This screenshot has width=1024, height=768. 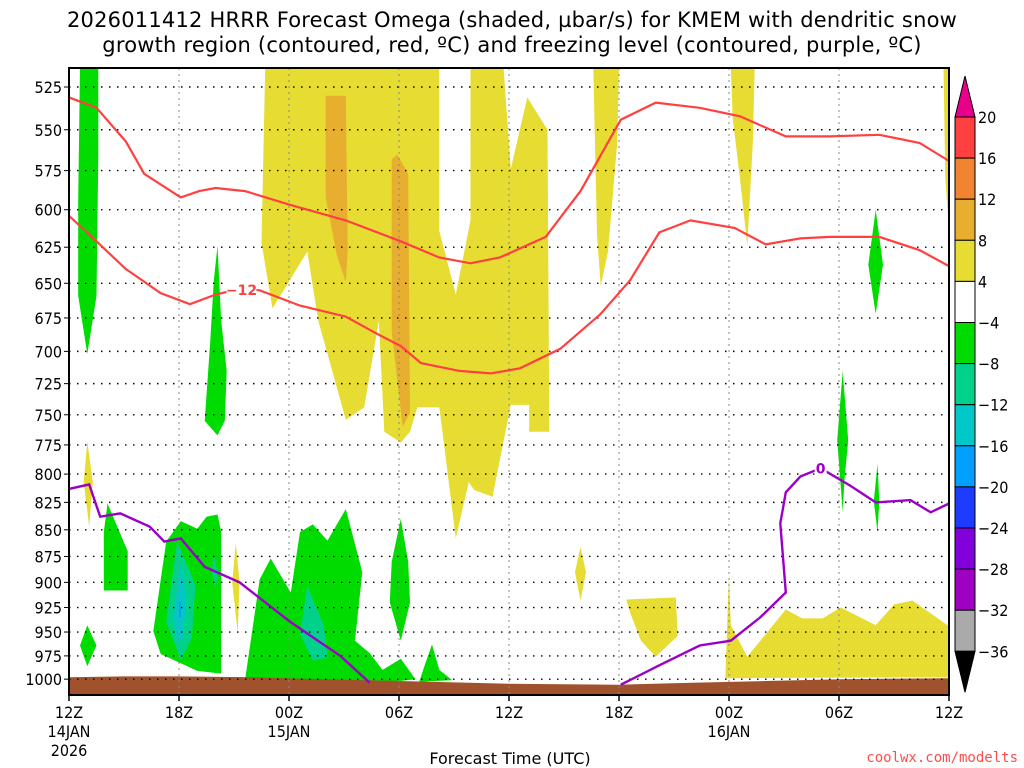 I want to click on x-tick-date: 14JAN, so click(x=69, y=731).